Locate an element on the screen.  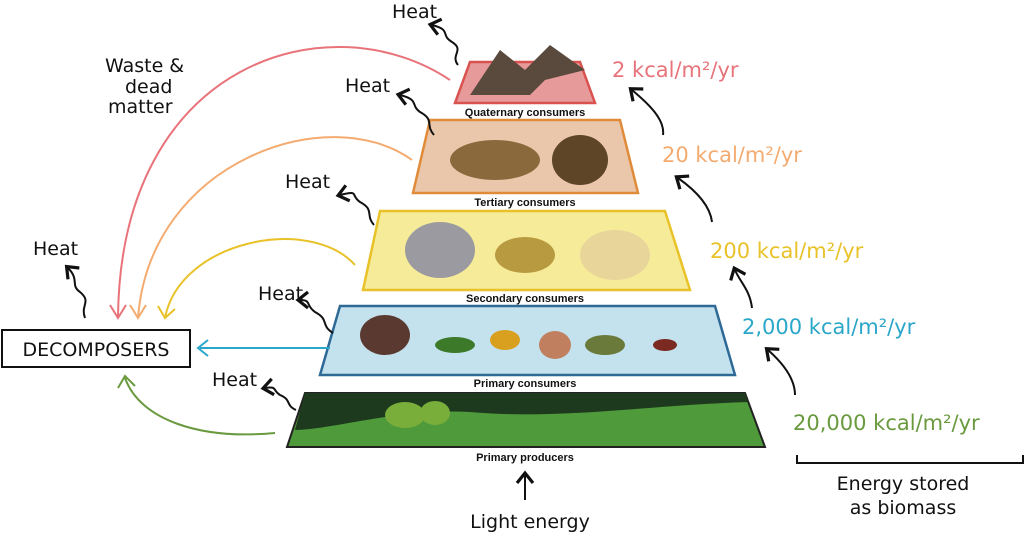
level-label-primary-producers: Primary producers is located at coordinates (525, 458).